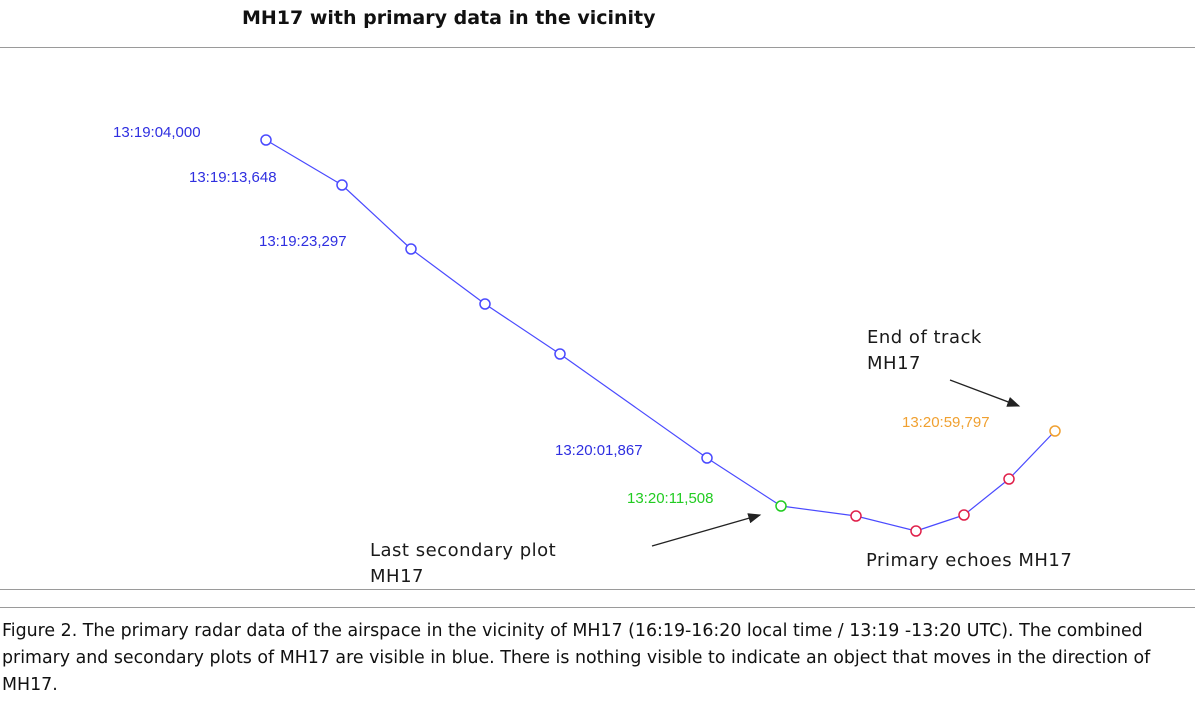 The width and height of the screenshot is (1195, 709). What do you see at coordinates (985, 393) in the screenshot?
I see `end-of-track-arrow` at bounding box center [985, 393].